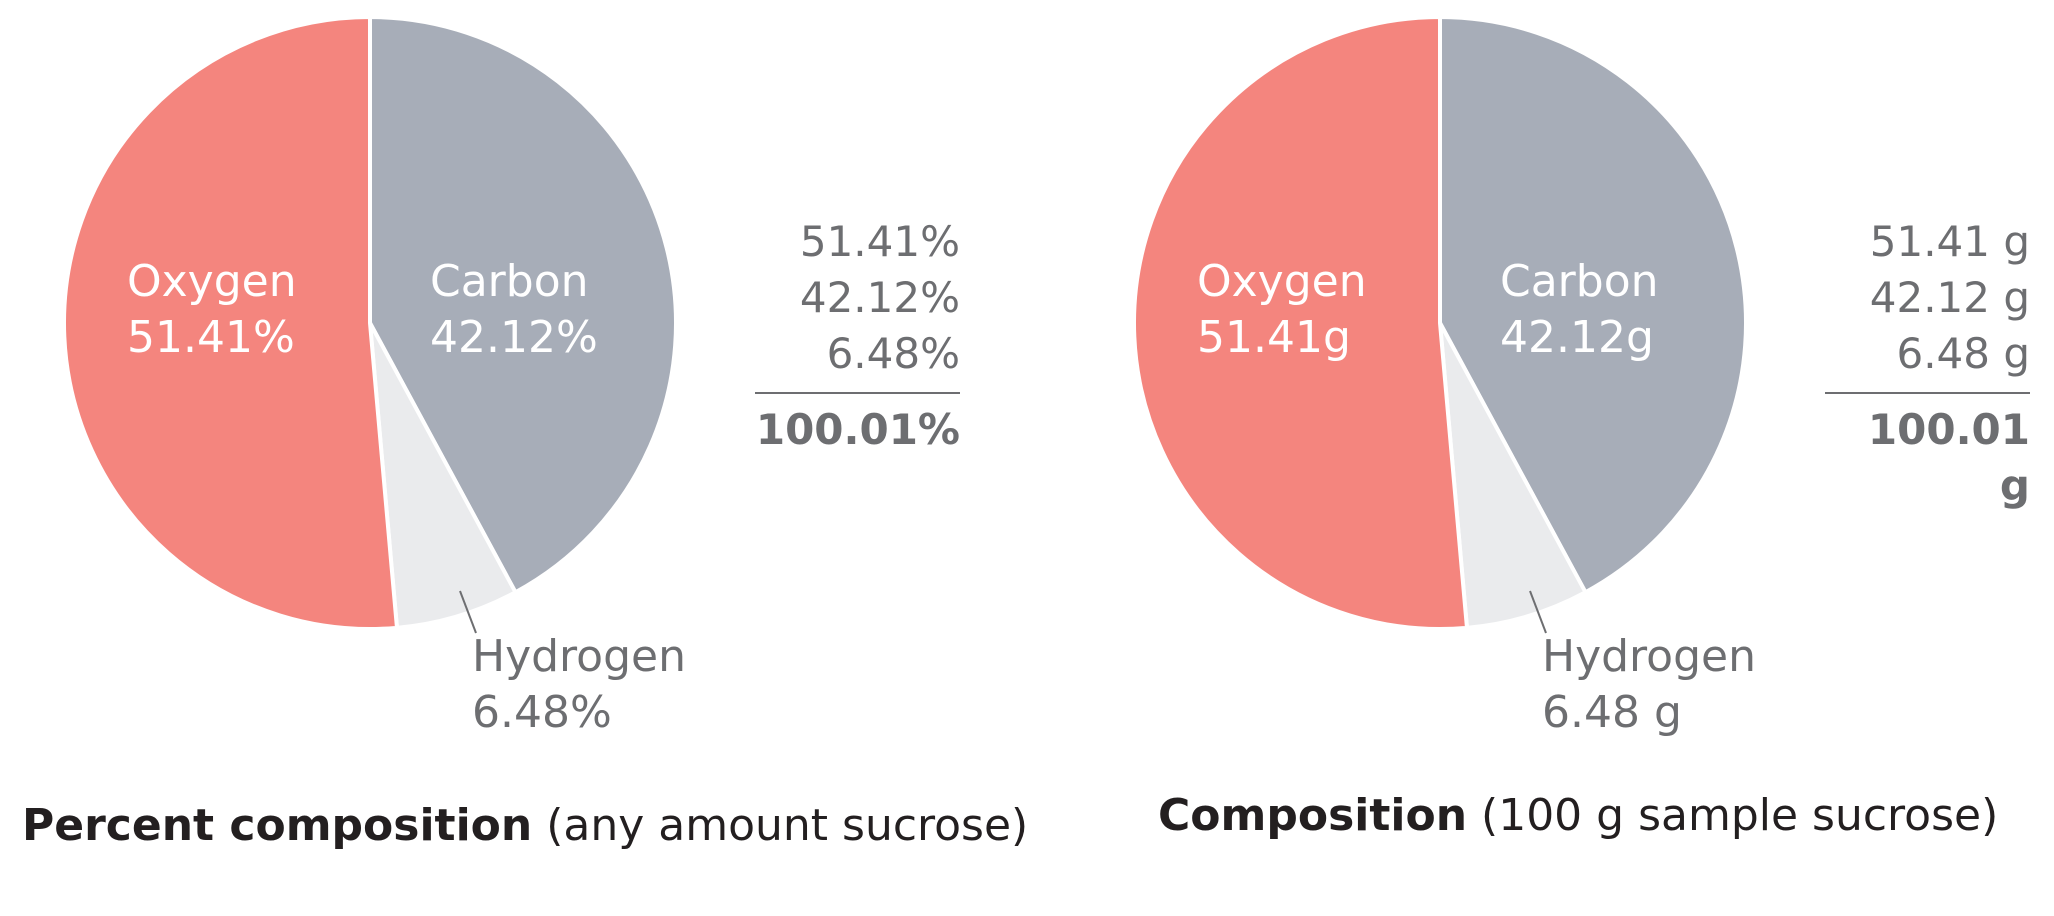 The height and width of the screenshot is (916, 2054). What do you see at coordinates (1949, 241) in the screenshot?
I see `summary-value-oxygen: 51.41 g` at bounding box center [1949, 241].